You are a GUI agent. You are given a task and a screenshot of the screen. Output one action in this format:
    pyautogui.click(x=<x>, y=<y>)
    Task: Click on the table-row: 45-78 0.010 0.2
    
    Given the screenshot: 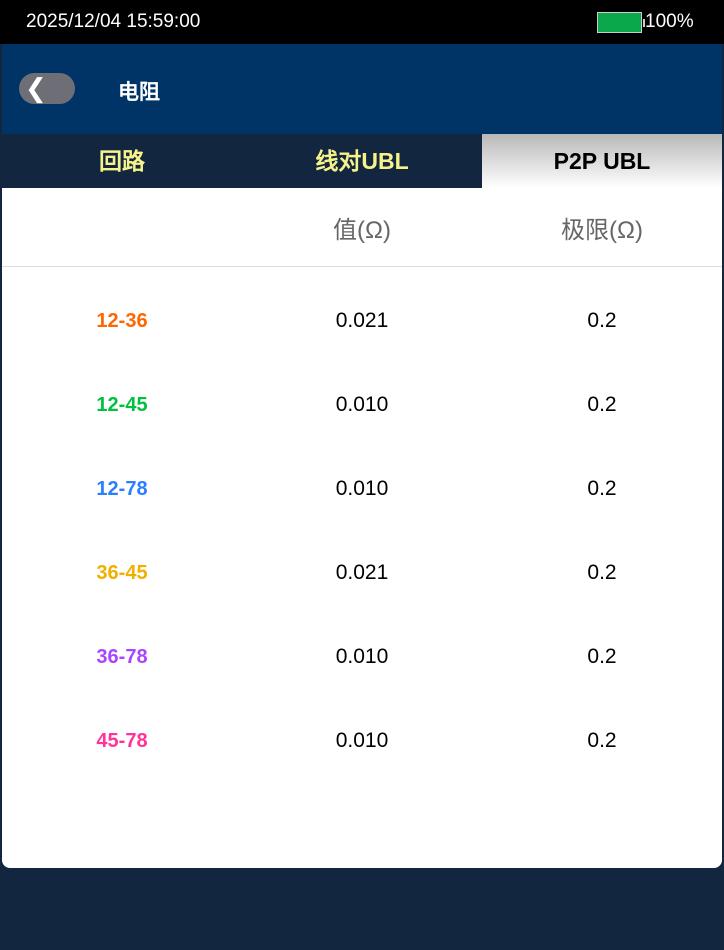 What is the action you would take?
    pyautogui.click(x=362, y=741)
    